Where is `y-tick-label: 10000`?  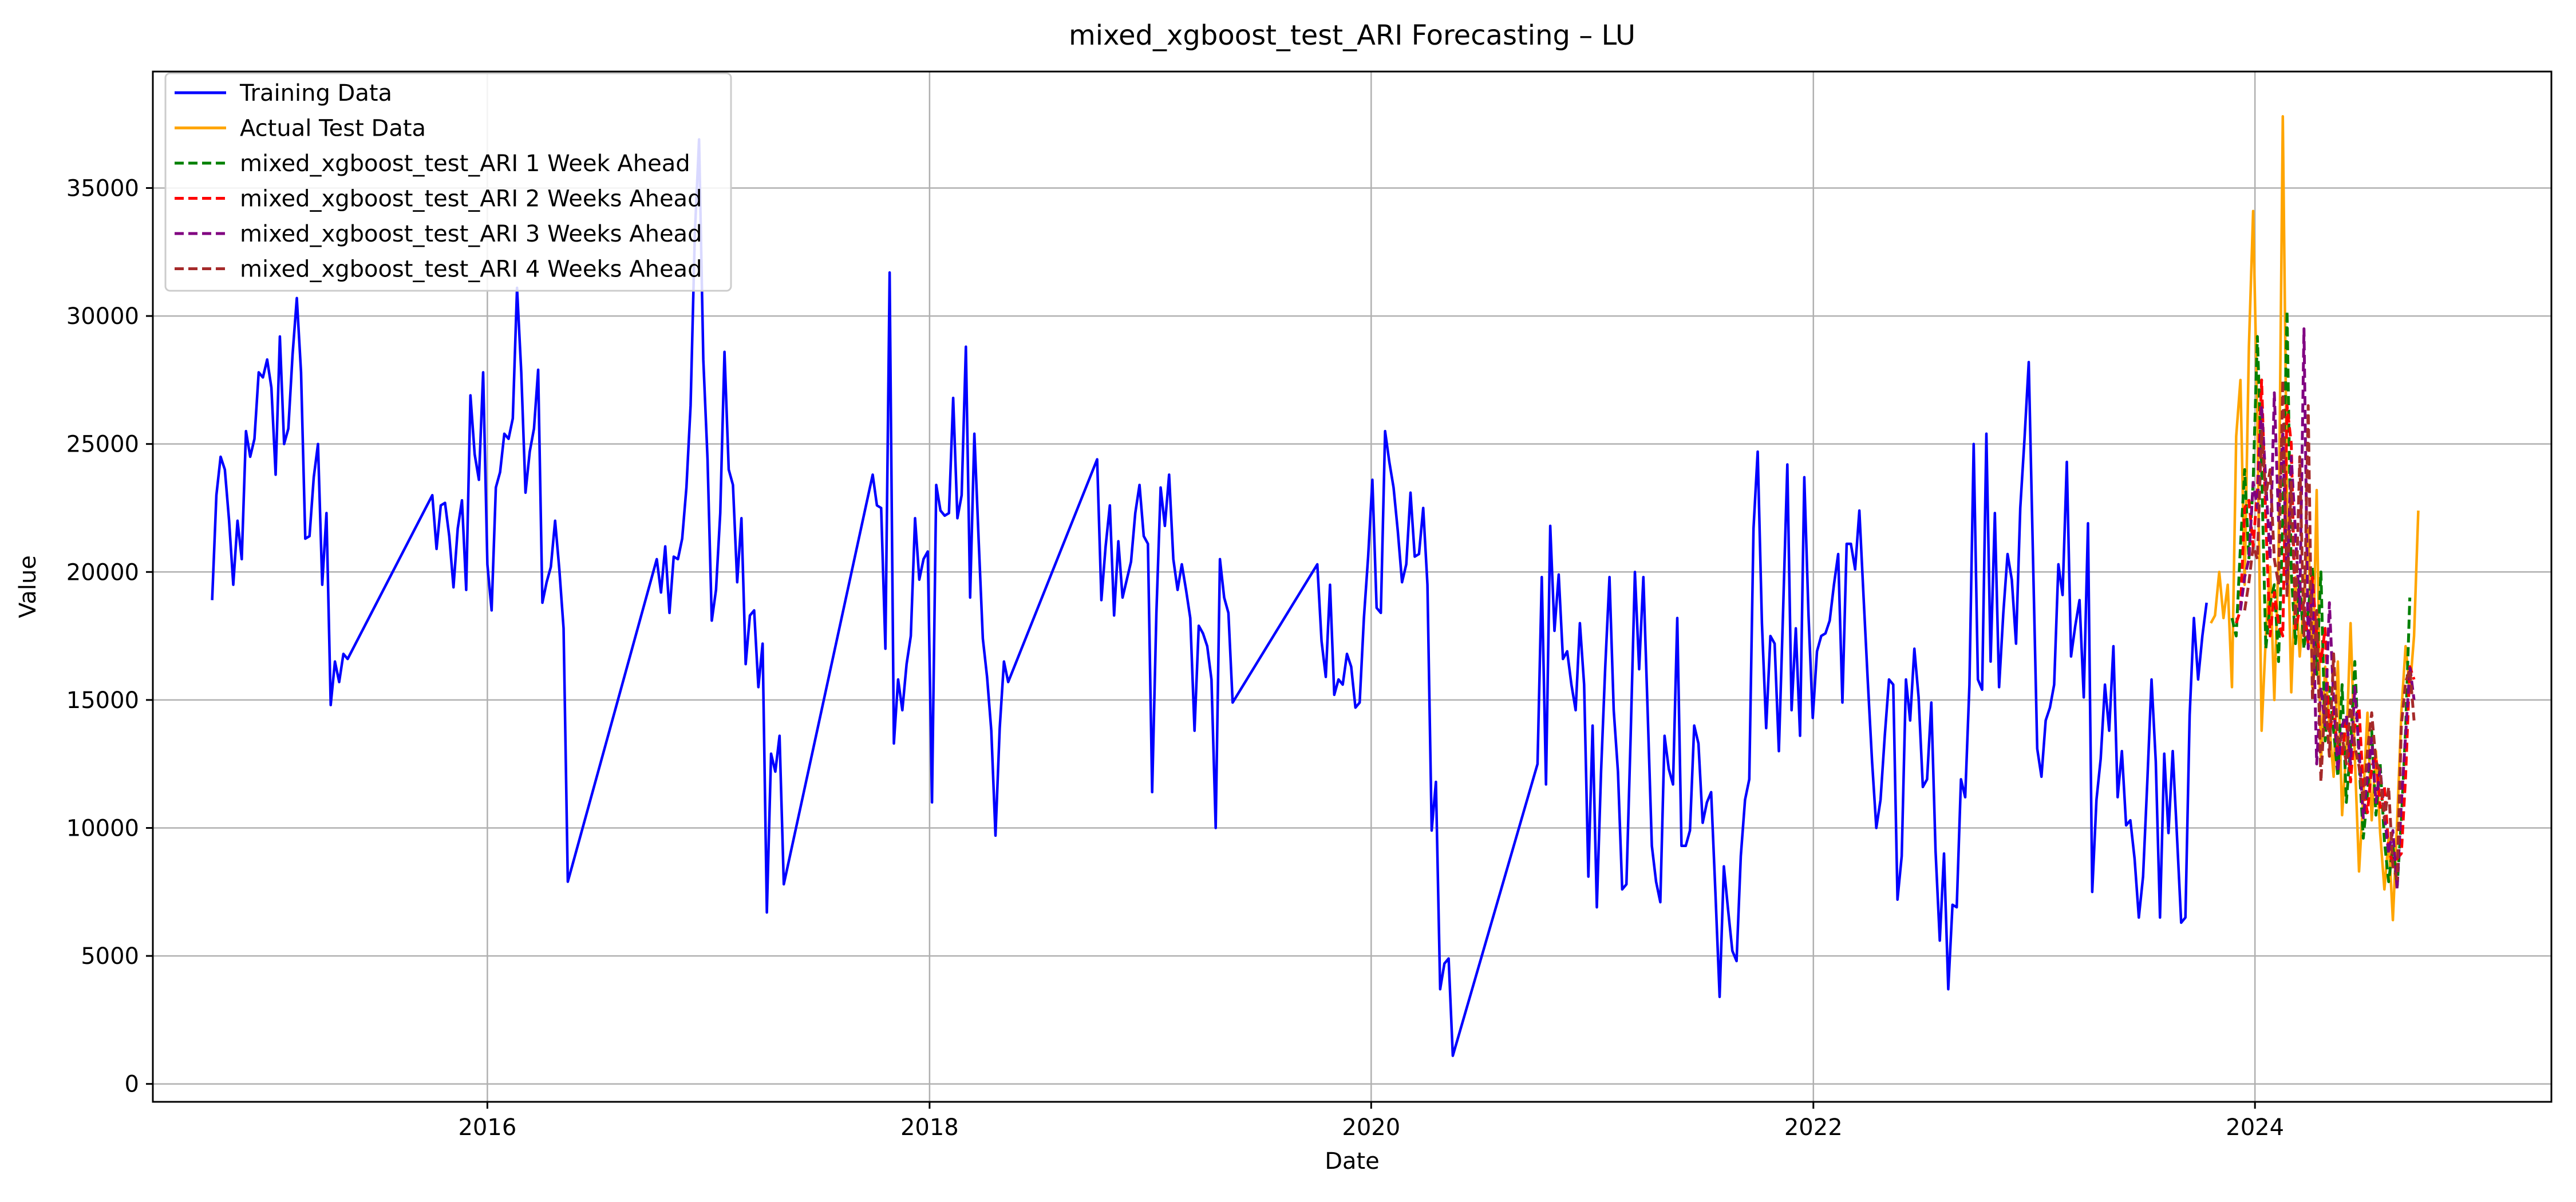 y-tick-label: 10000 is located at coordinates (102, 828).